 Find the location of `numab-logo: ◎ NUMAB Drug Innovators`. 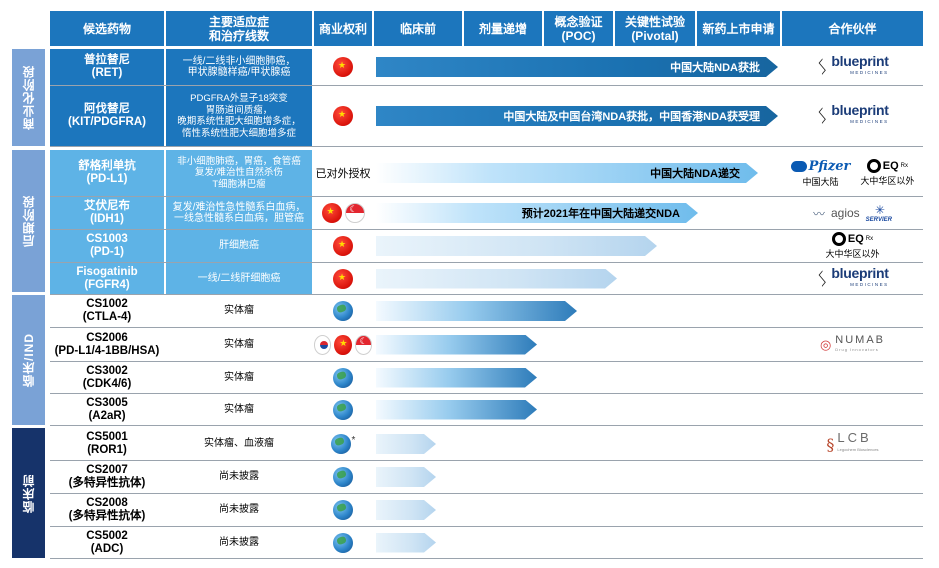

numab-logo: ◎ NUMAB Drug Innovators is located at coordinates (853, 344).